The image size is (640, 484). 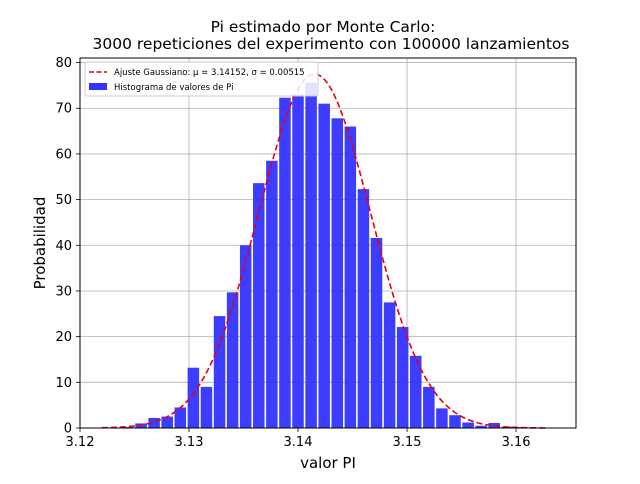 What do you see at coordinates (189, 442) in the screenshot?
I see `x-tick-label: 3.13` at bounding box center [189, 442].